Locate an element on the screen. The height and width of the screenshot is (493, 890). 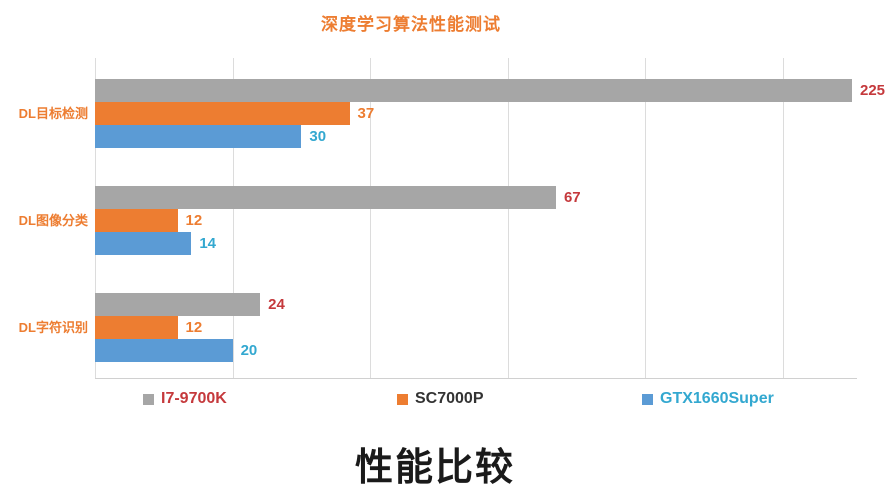
legend-item-gtx1660super: GTX1660Super is located at coordinates (708, 399).